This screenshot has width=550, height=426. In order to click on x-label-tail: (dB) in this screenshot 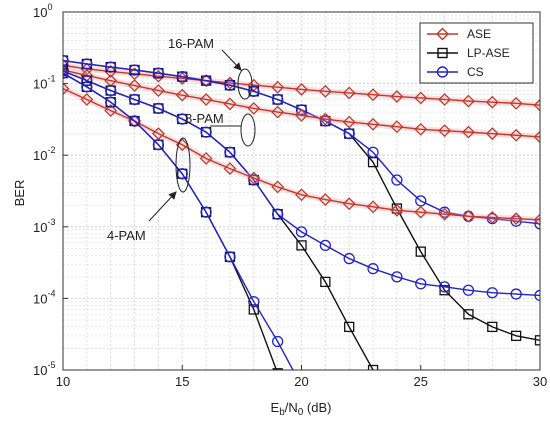, I will do `click(317, 407)`.